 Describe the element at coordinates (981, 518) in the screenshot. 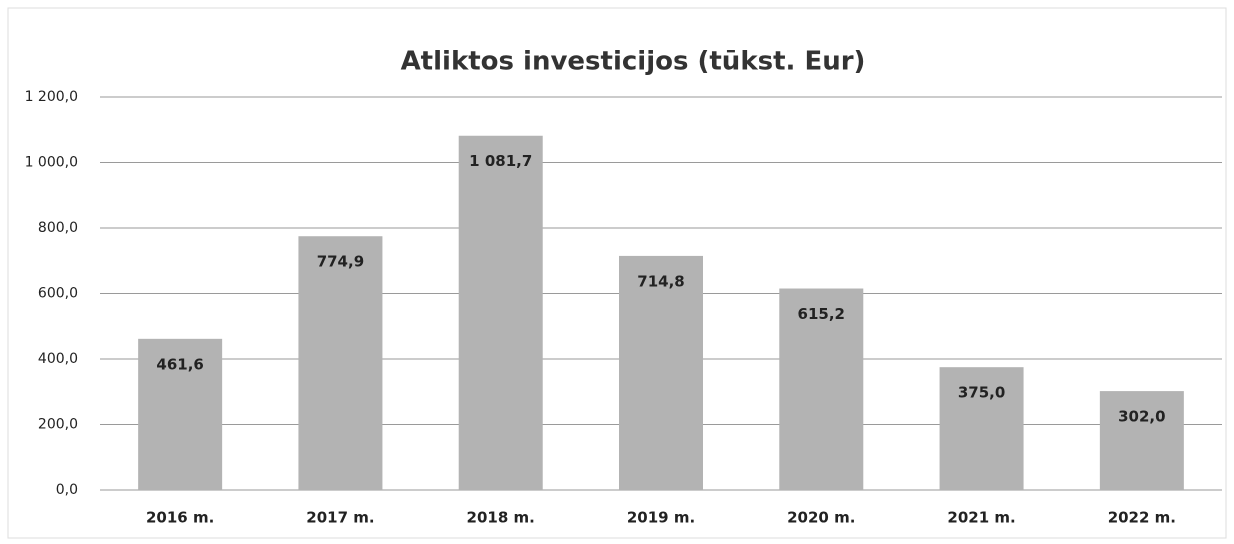

I see `x-tick-label: 2021 m.` at that location.